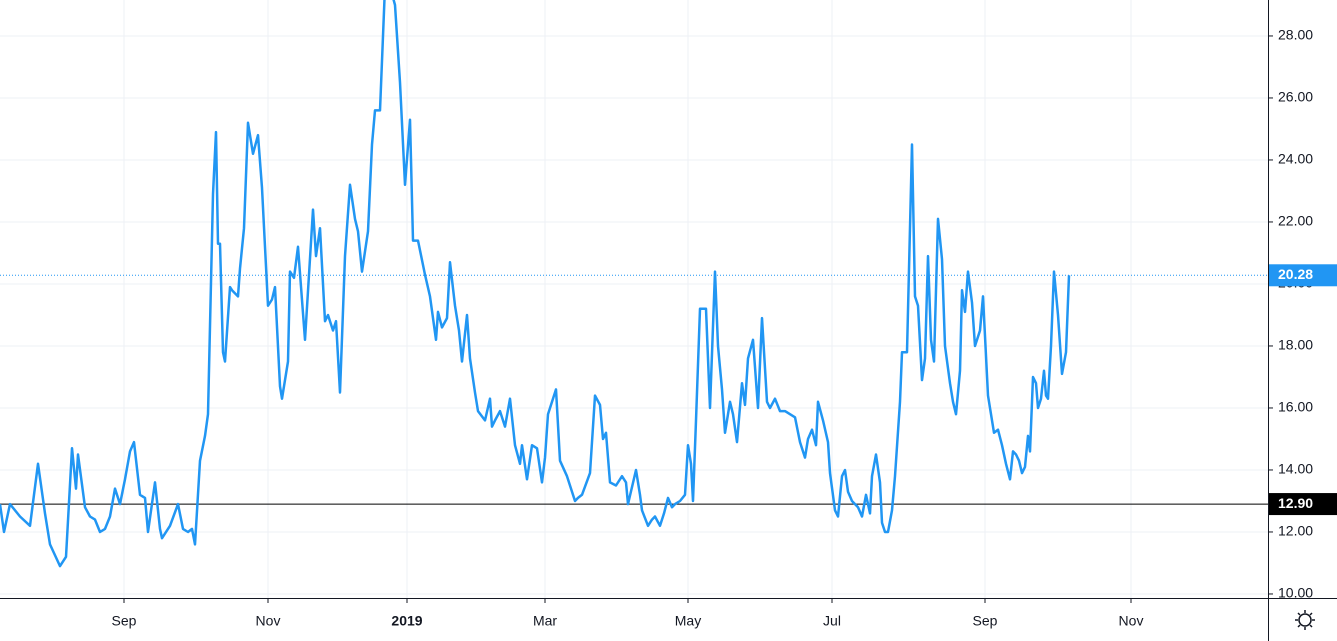 The width and height of the screenshot is (1337, 641). What do you see at coordinates (406, 621) in the screenshot?
I see `x-tick-label: 2019` at bounding box center [406, 621].